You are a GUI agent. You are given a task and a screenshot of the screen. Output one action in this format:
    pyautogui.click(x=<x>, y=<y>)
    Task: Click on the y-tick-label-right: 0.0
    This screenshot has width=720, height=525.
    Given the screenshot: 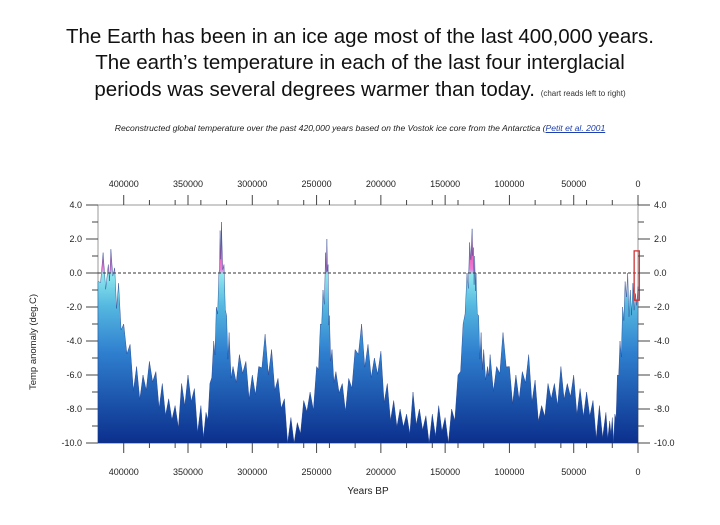 What is the action you would take?
    pyautogui.click(x=660, y=273)
    